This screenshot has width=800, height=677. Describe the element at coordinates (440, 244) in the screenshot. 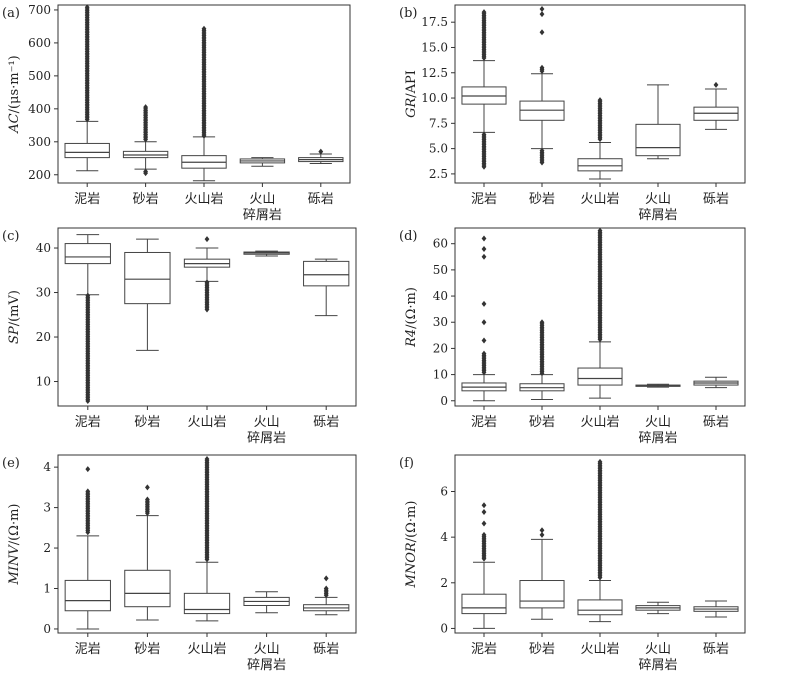

I see `y-tick-label: 60` at that location.